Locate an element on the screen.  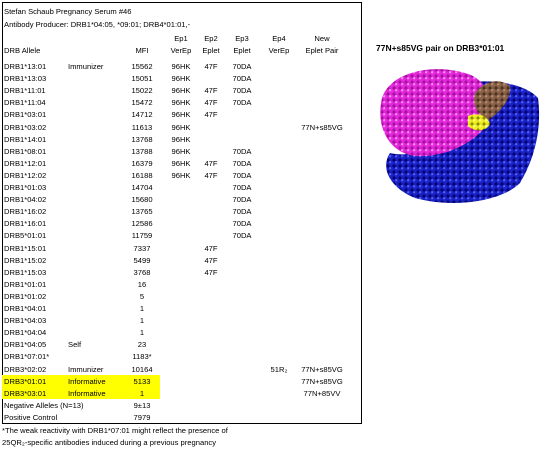
cell-mfi: 11613 is located at coordinates (142, 127).